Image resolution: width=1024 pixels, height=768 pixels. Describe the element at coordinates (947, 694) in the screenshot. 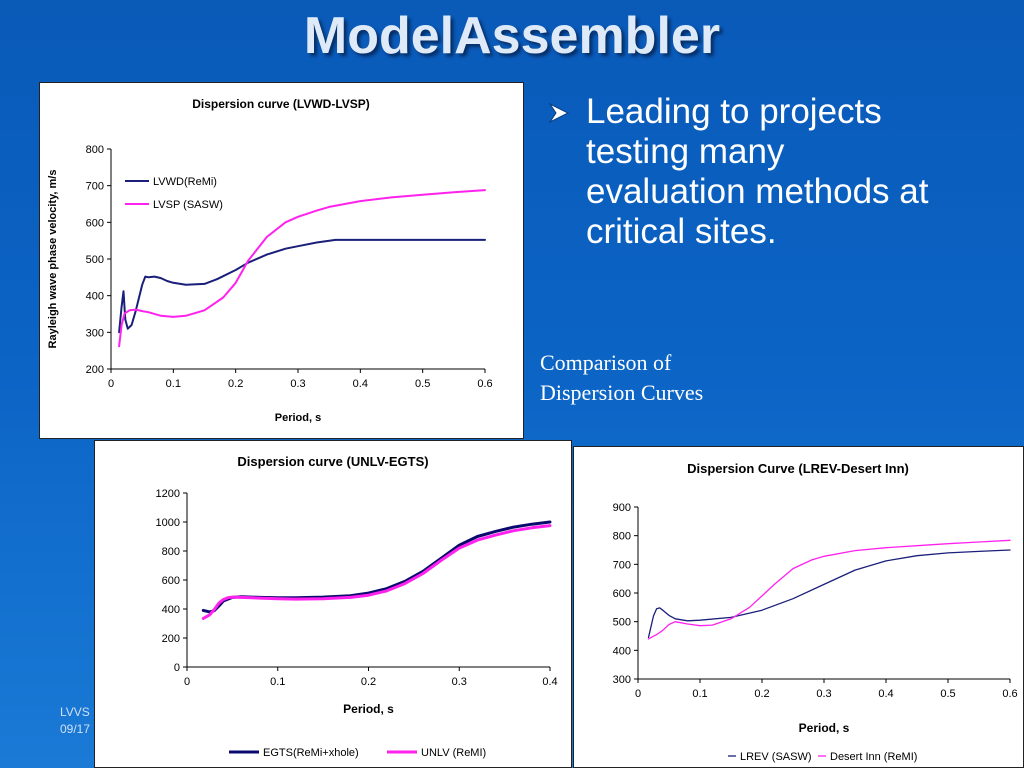

I see `c3-x-tick-label: 0.5` at that location.